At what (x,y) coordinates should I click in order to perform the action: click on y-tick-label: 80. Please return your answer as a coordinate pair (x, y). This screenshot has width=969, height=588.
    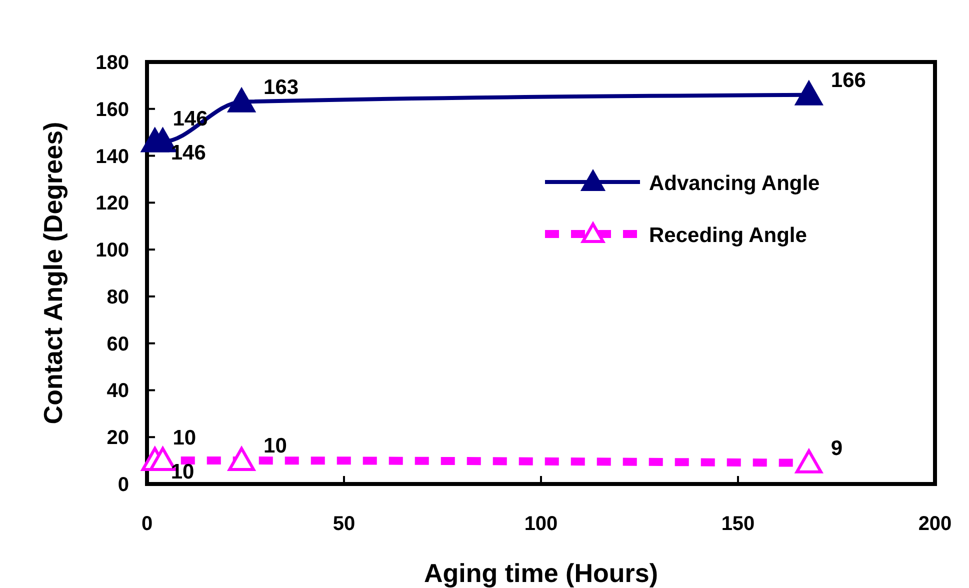
    Looking at the image, I should click on (117, 297).